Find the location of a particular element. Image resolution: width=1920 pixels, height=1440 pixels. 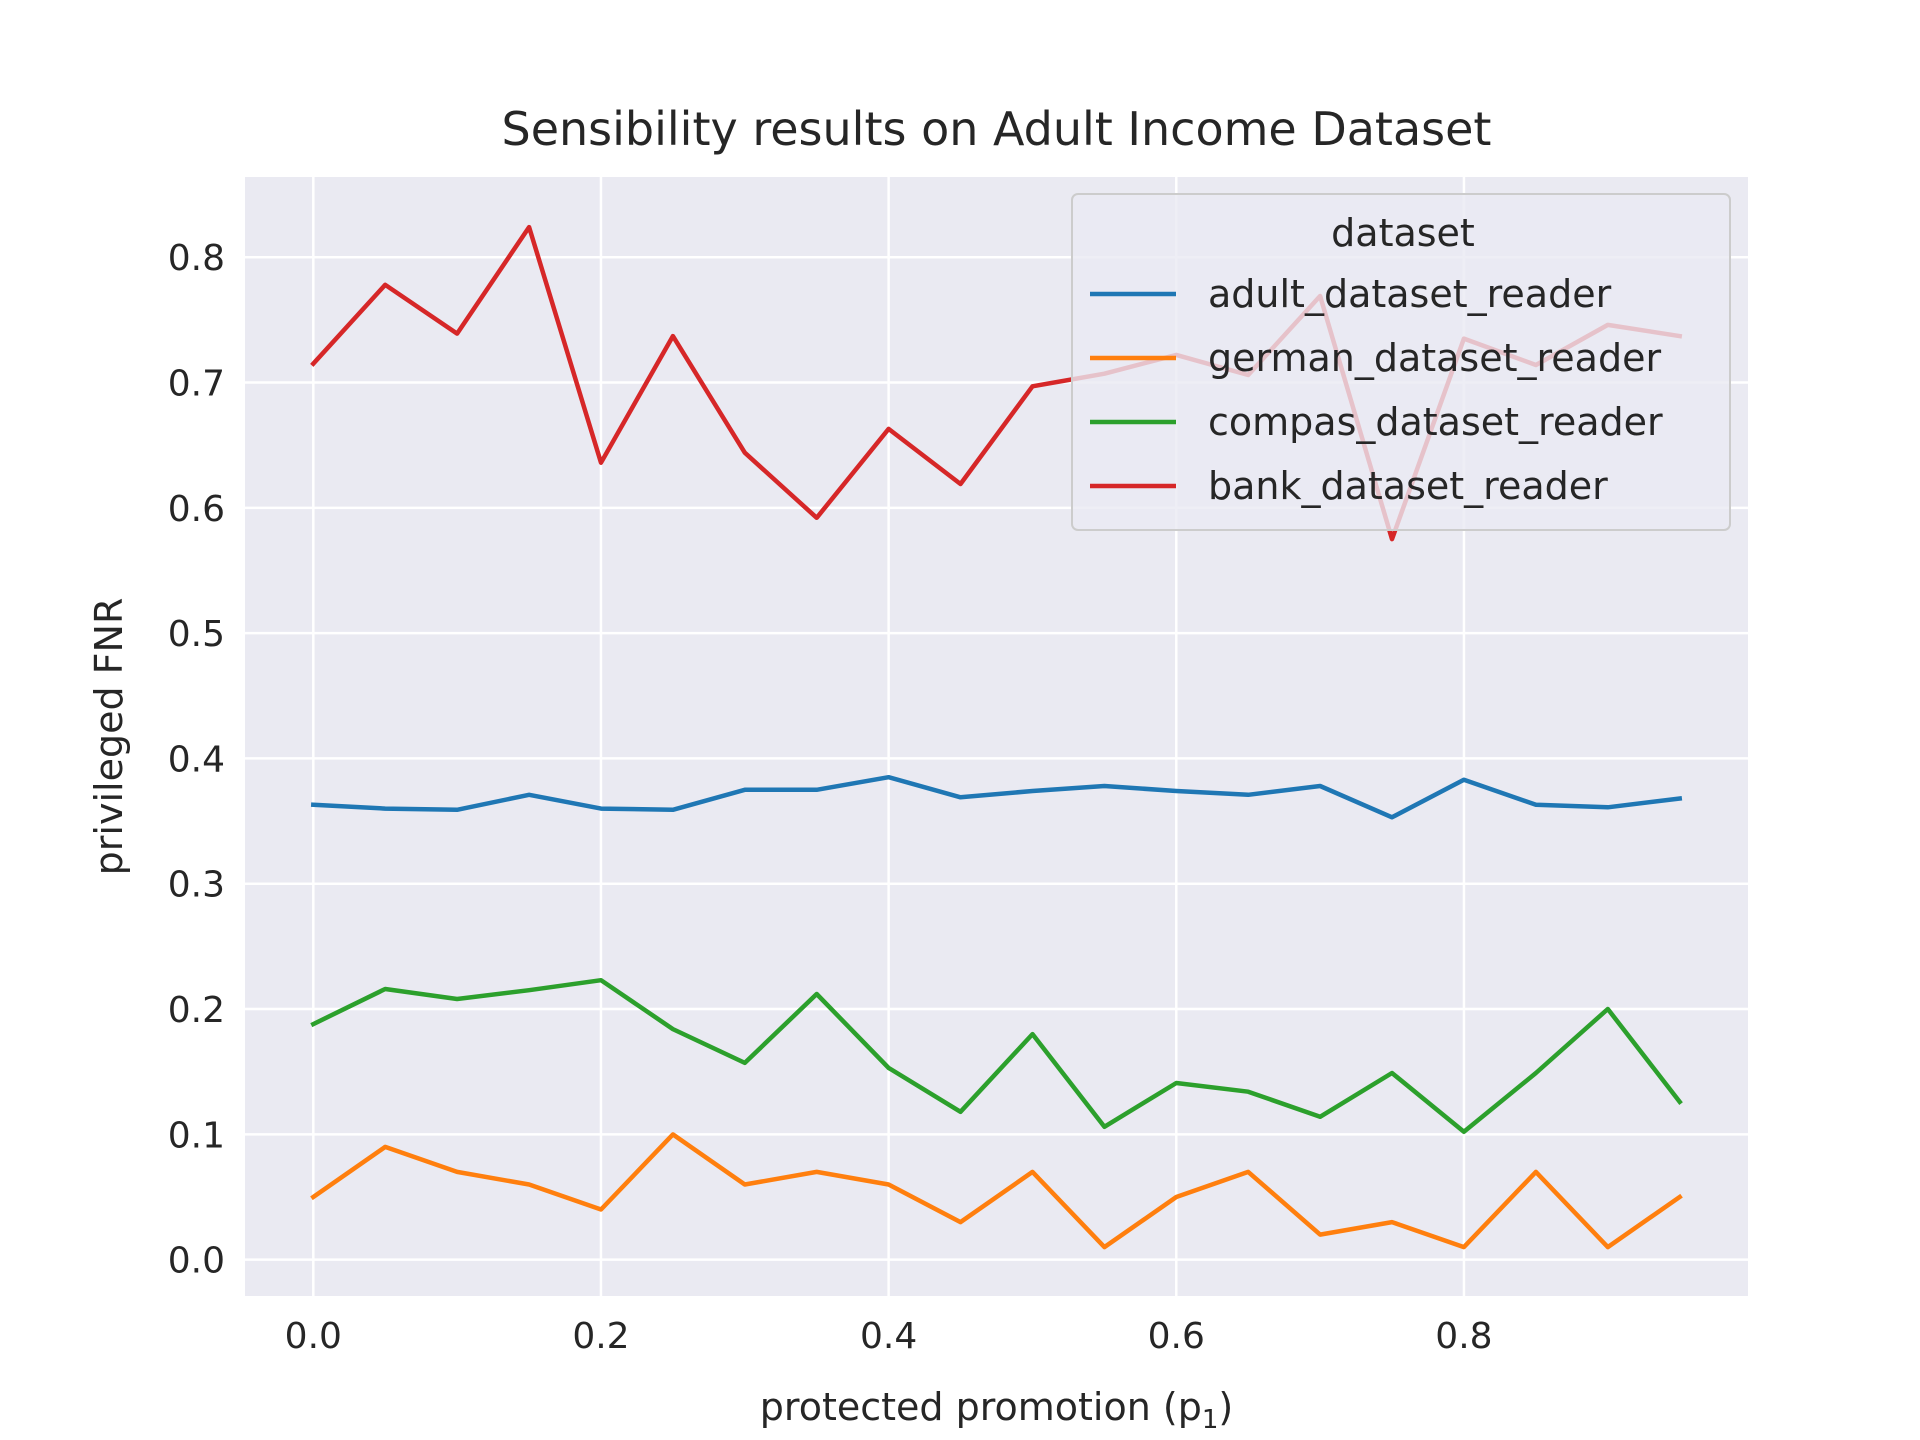

y-tick-label: 0.7 is located at coordinates (196, 384).